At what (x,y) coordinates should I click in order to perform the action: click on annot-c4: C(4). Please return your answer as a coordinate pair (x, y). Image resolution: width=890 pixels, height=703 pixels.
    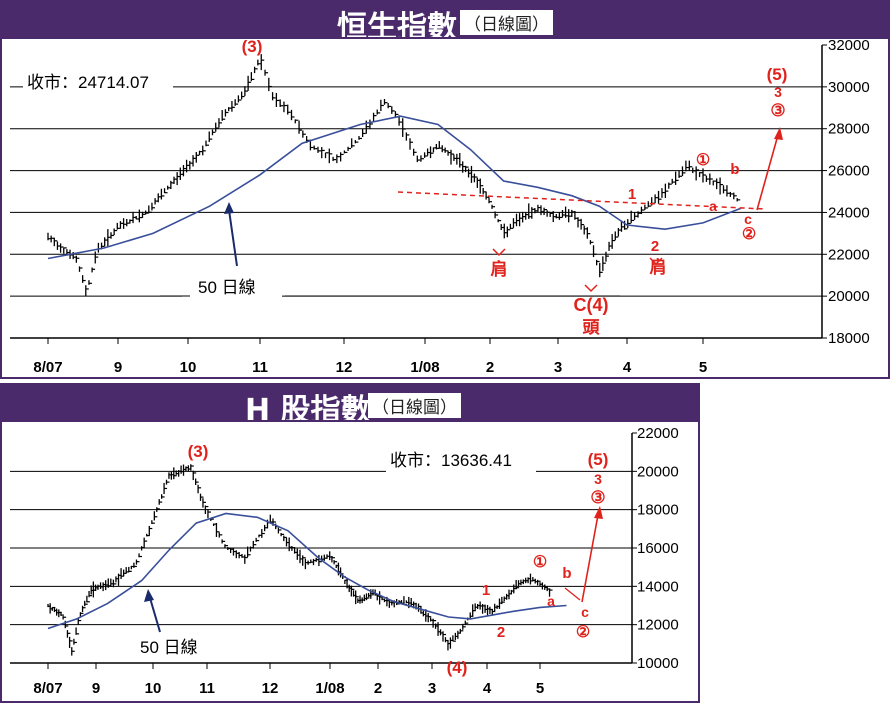
    Looking at the image, I should click on (591, 305).